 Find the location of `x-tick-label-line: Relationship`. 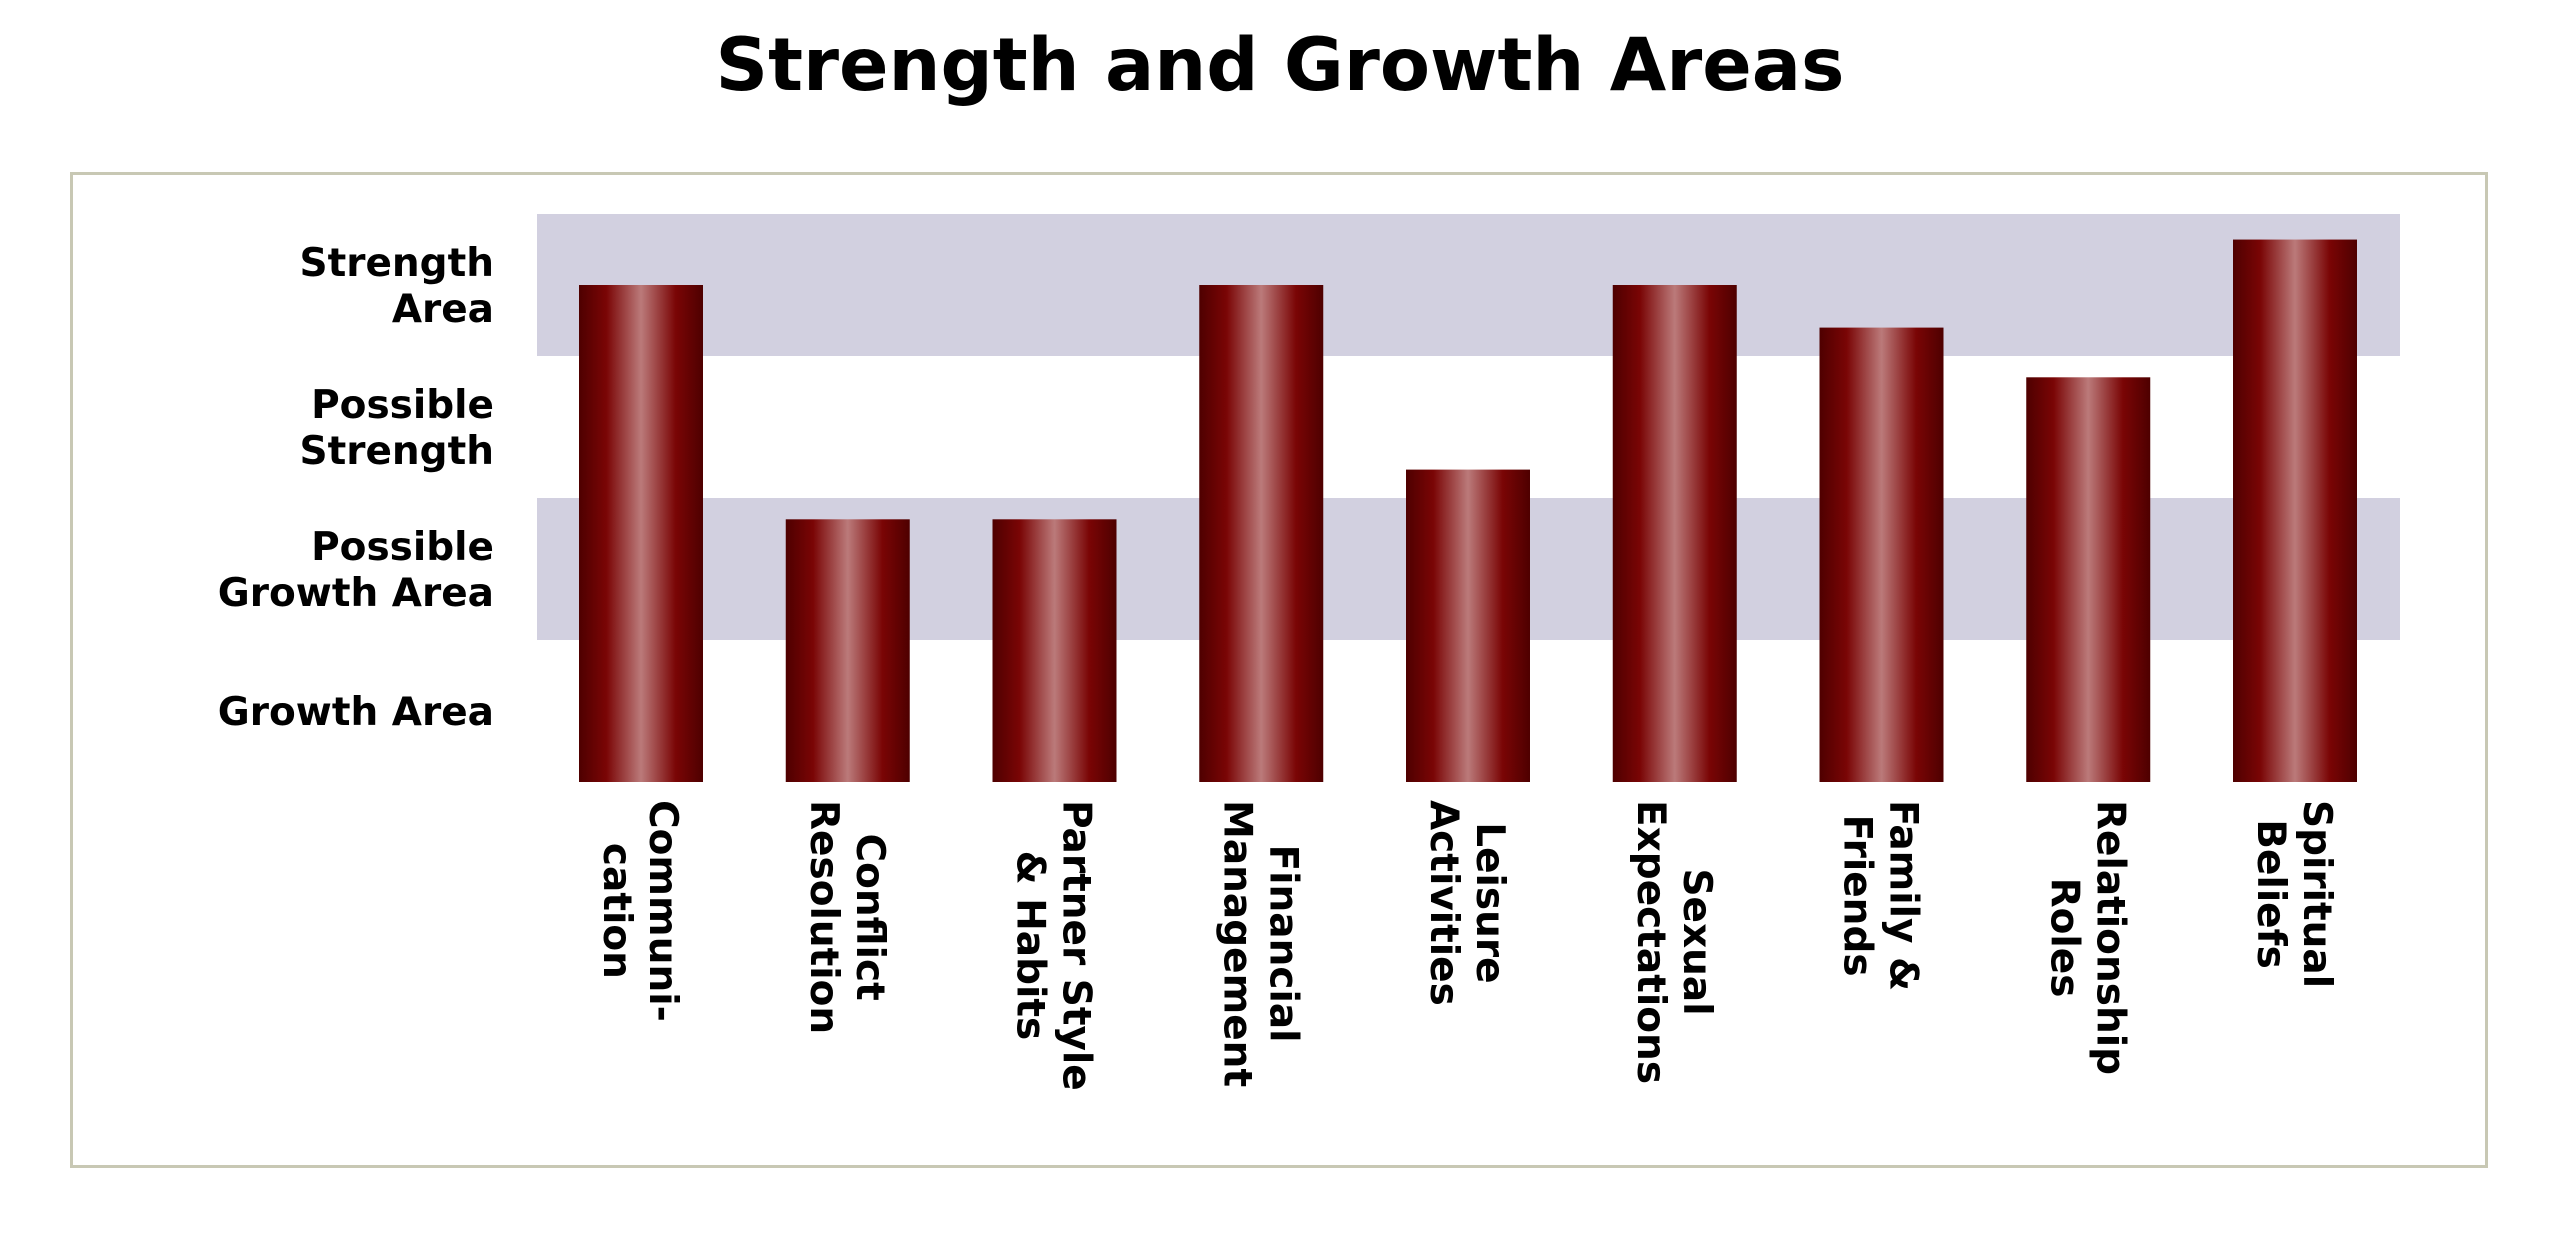

x-tick-label-line: Relationship is located at coordinates (2109, 937).